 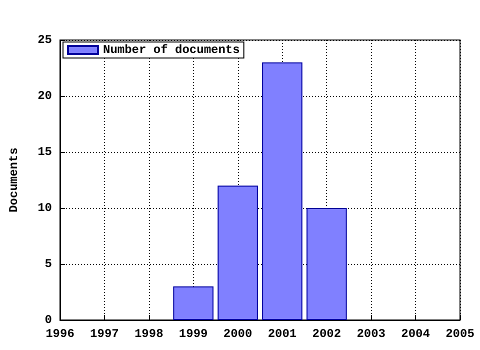 I want to click on x-tick-label: 1998, so click(x=149, y=334).